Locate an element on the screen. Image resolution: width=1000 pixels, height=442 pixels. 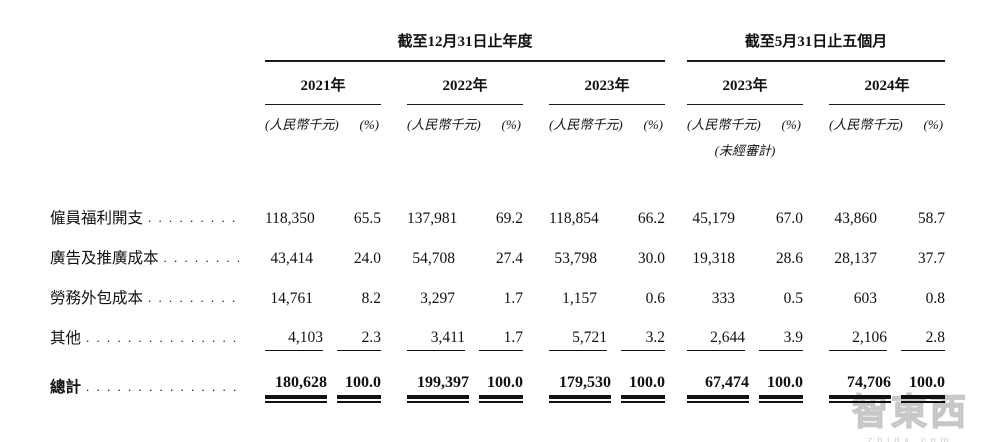
cell-total-amount: 180,628 is located at coordinates (298, 381).